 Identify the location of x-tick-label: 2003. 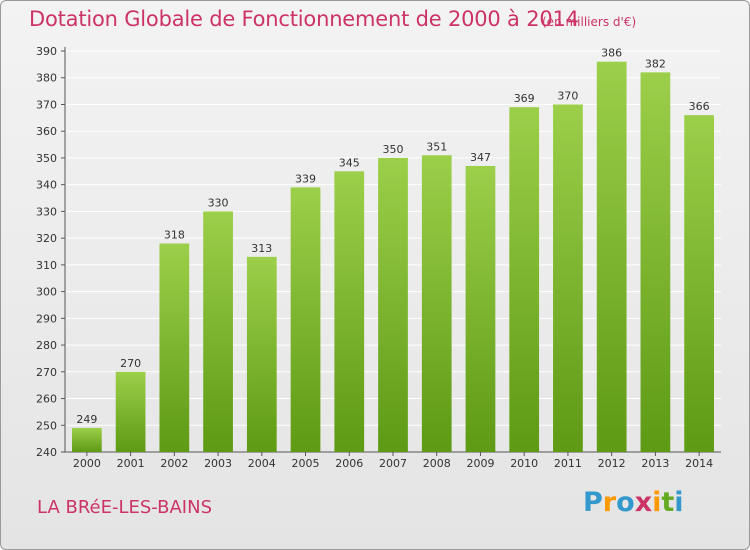
(218, 463).